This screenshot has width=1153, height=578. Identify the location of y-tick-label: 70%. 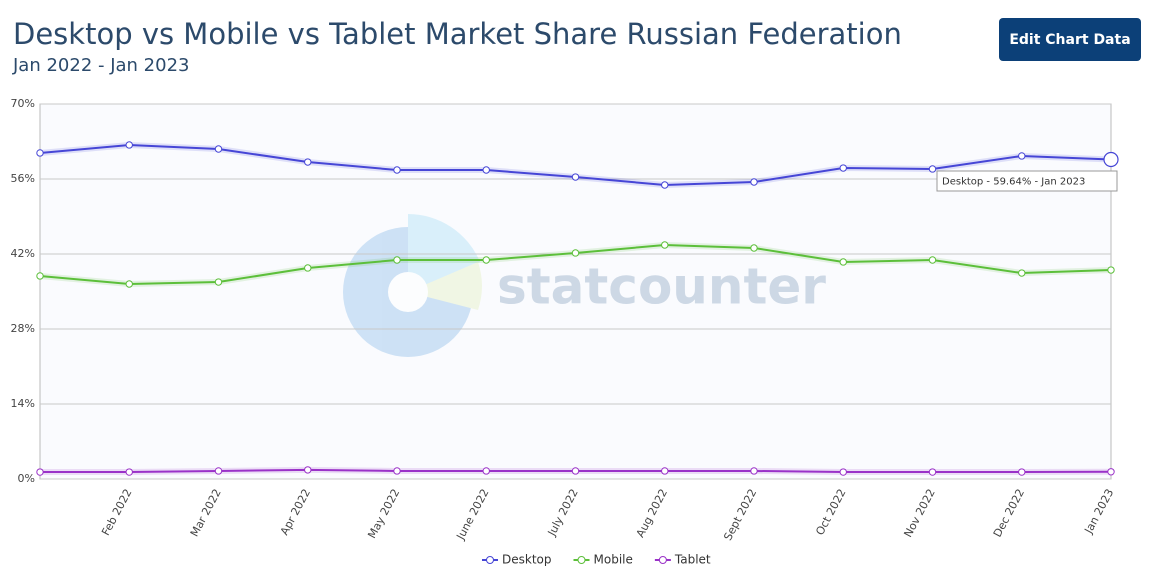
(23, 103).